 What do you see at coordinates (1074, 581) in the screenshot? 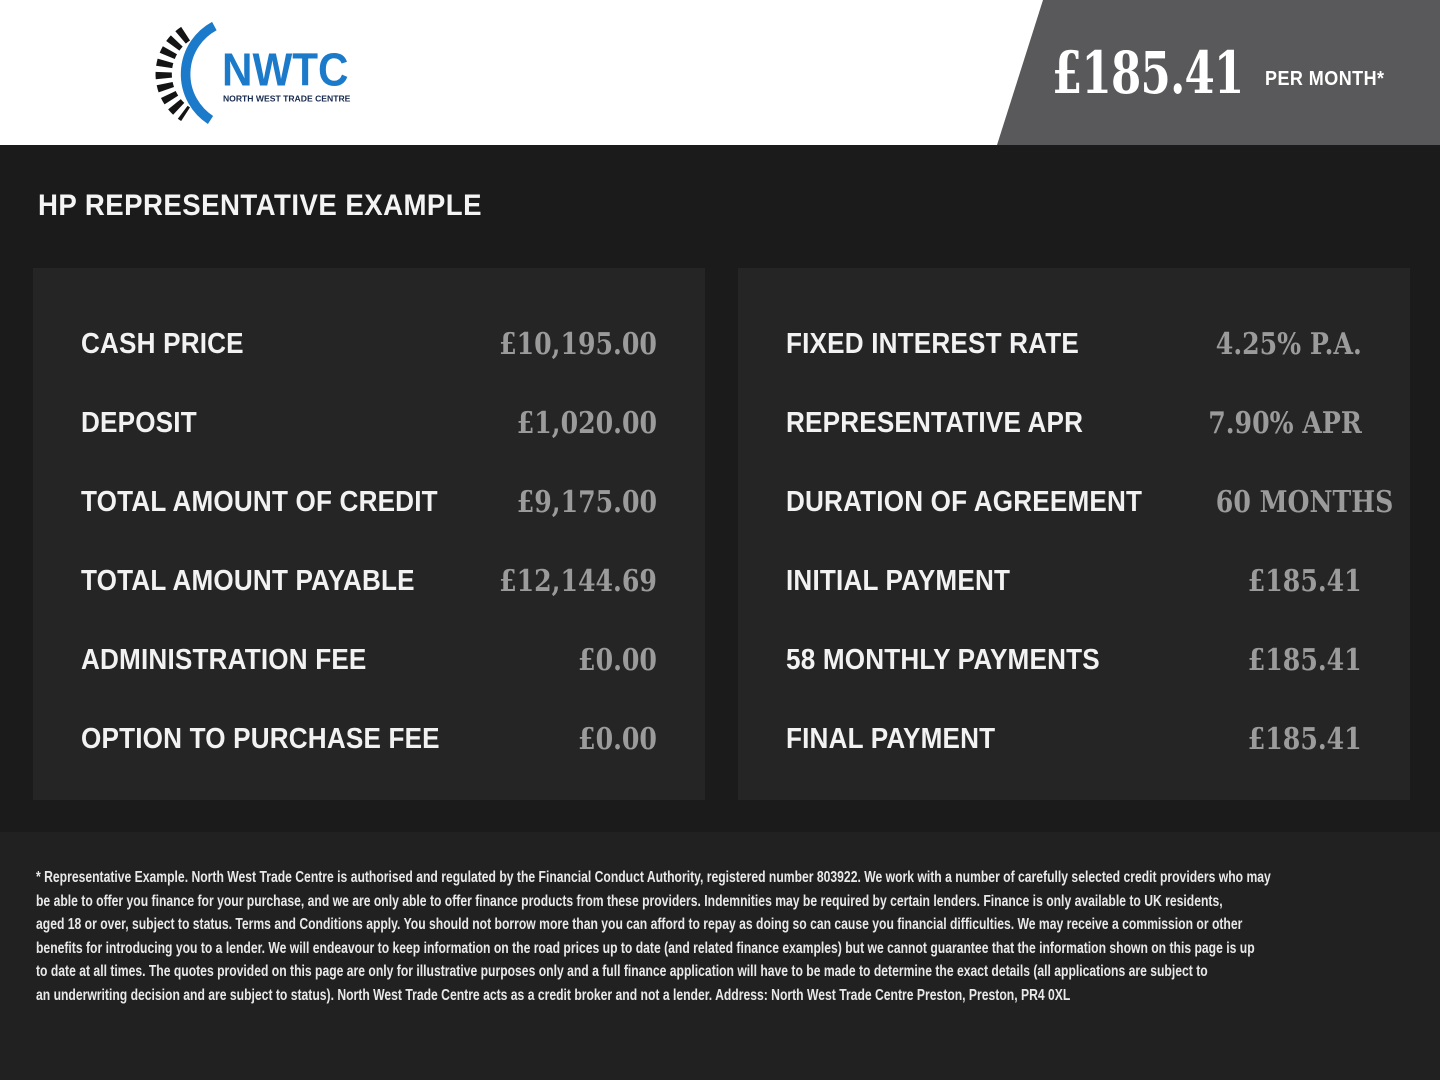
I see `table-row: INITIAL PAYMENT £185.41` at bounding box center [1074, 581].